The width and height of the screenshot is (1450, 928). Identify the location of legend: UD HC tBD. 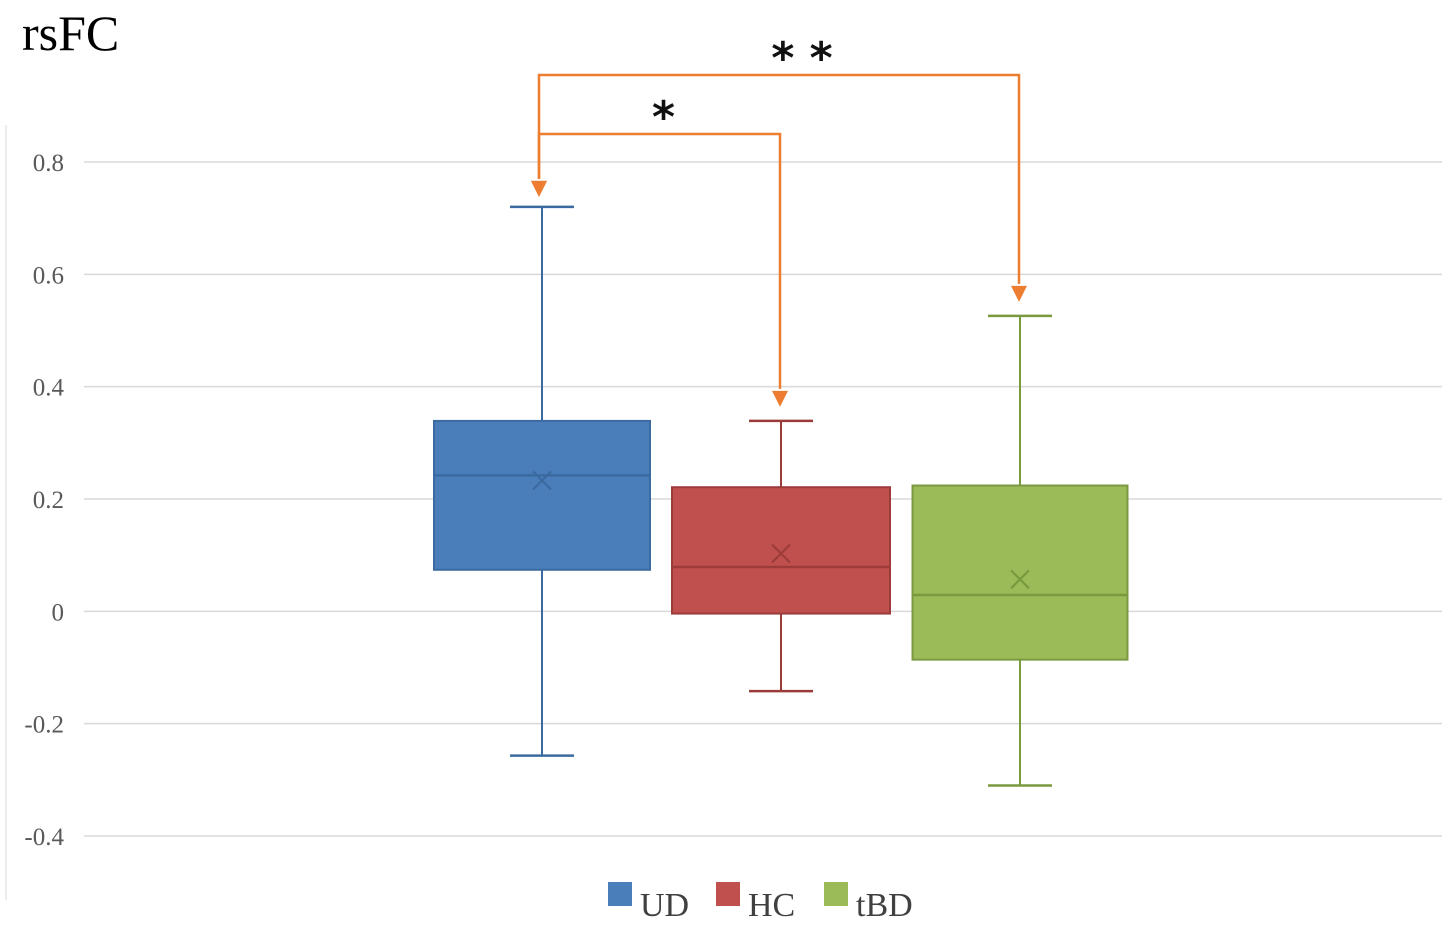
(760, 903).